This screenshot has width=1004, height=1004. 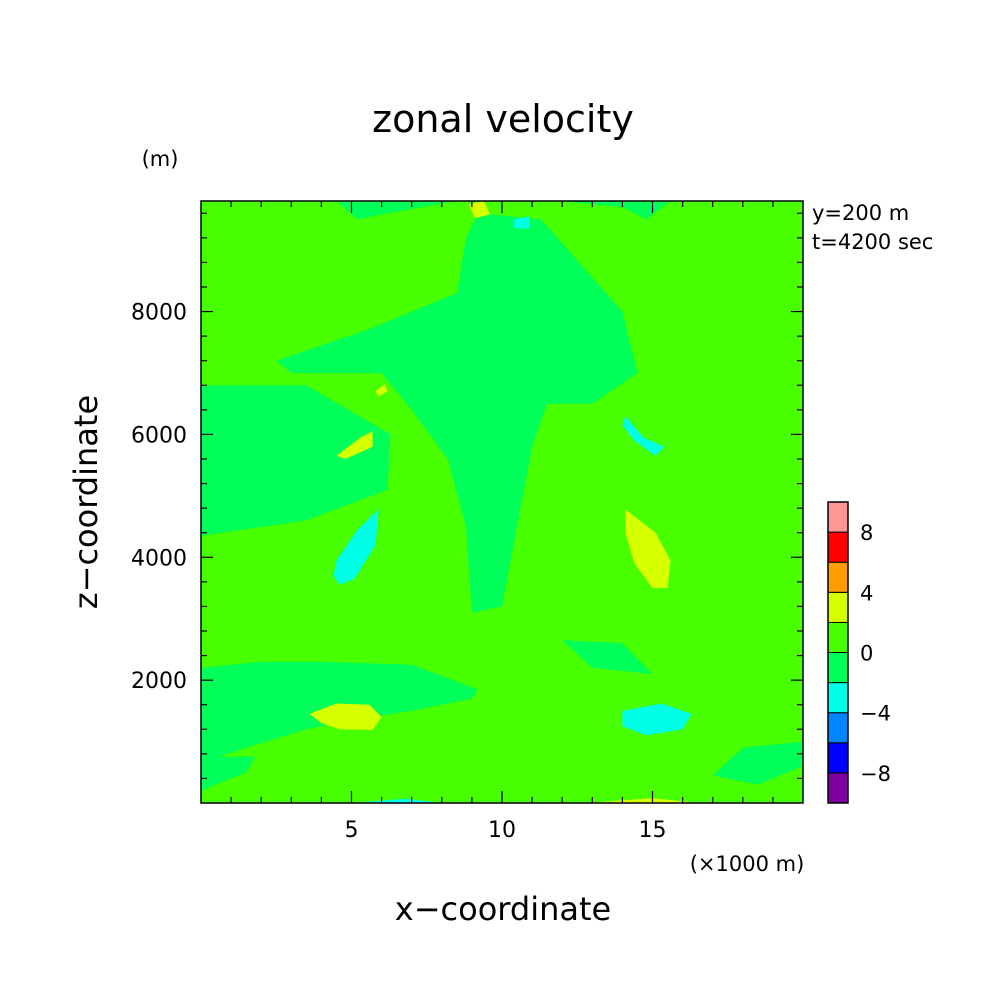 I want to click on info-line-t: t=4200 sec, so click(x=872, y=242).